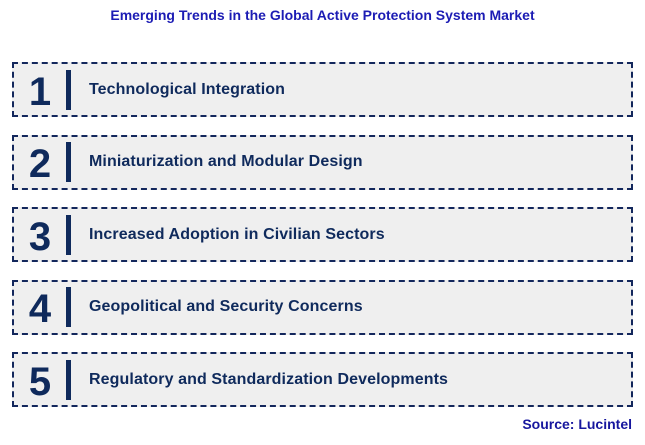 This screenshot has height=445, width=645. Describe the element at coordinates (226, 306) in the screenshot. I see `trend-label: Geopolitical and Security Concerns` at that location.